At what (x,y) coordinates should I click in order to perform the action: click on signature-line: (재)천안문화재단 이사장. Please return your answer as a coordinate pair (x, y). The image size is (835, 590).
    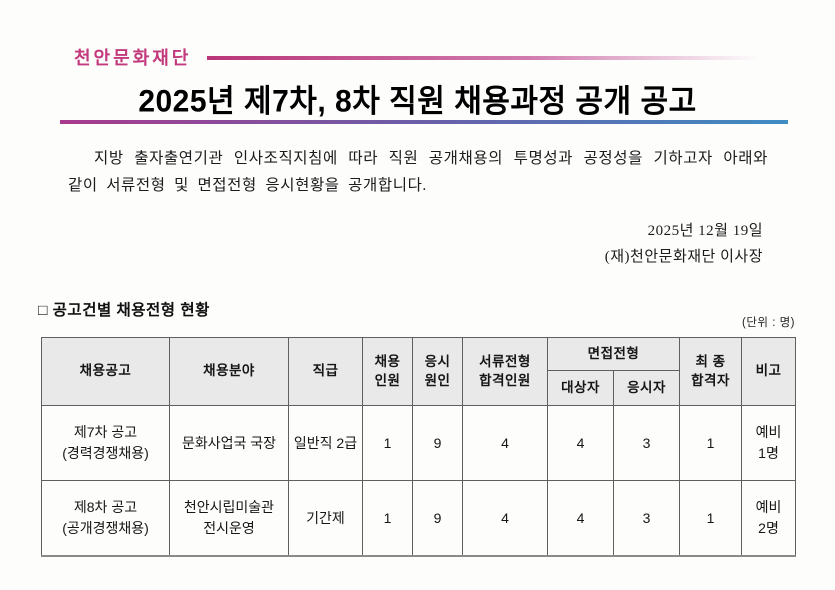
    Looking at the image, I should click on (683, 257).